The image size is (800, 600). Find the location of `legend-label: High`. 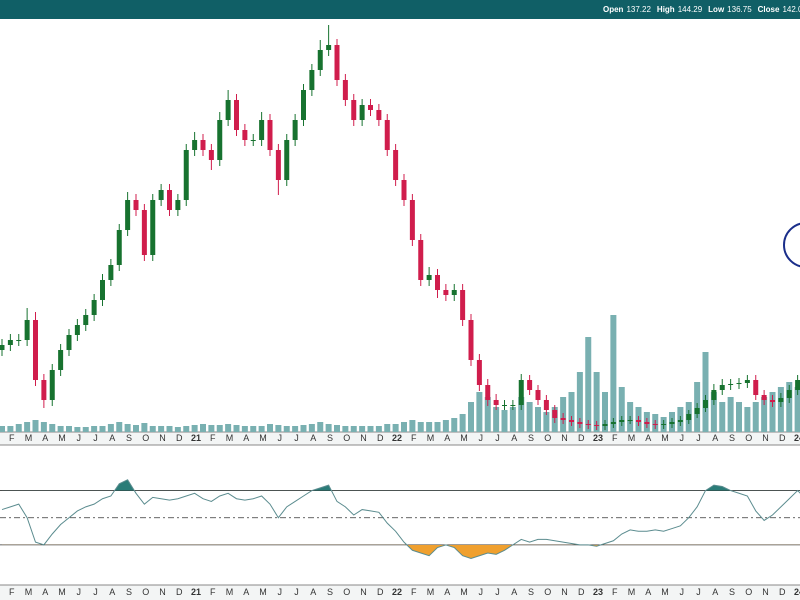

legend-label: High is located at coordinates (666, 9).